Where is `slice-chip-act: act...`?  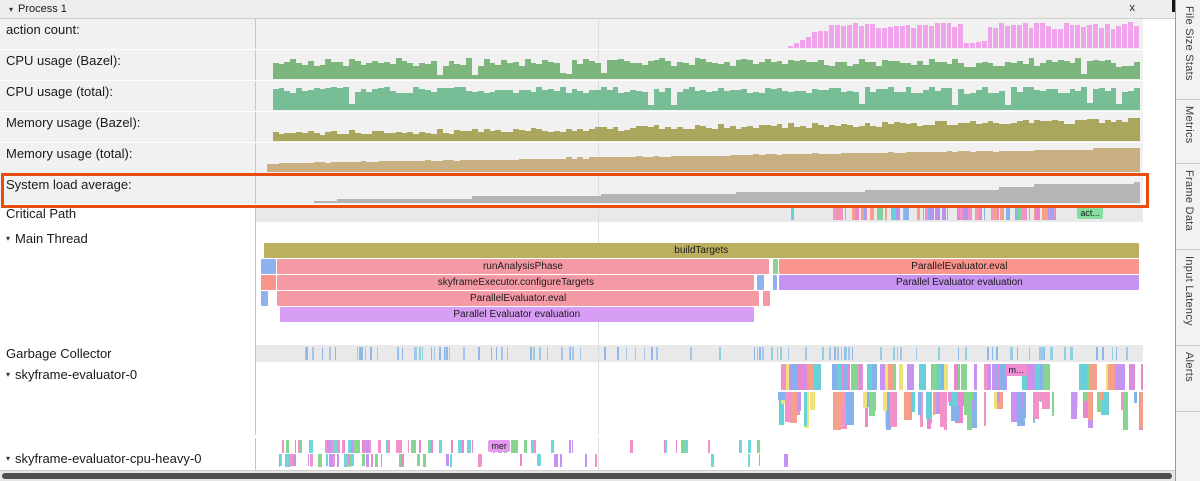 slice-chip-act: act... is located at coordinates (1090, 213).